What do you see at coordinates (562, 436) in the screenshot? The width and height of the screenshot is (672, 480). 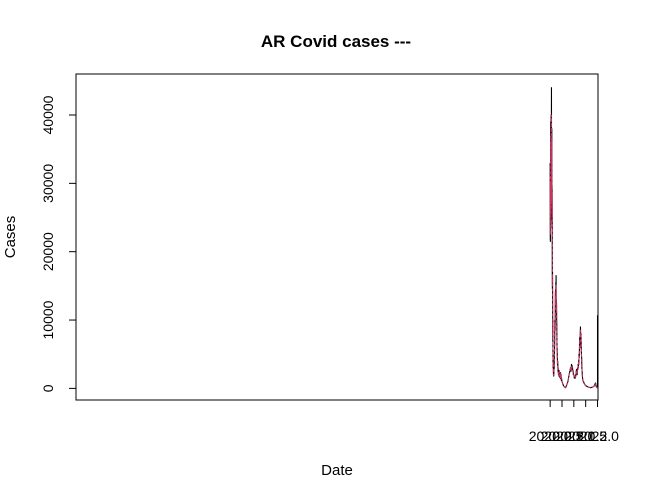 I see `x-tick-label: 2020.5` at bounding box center [562, 436].